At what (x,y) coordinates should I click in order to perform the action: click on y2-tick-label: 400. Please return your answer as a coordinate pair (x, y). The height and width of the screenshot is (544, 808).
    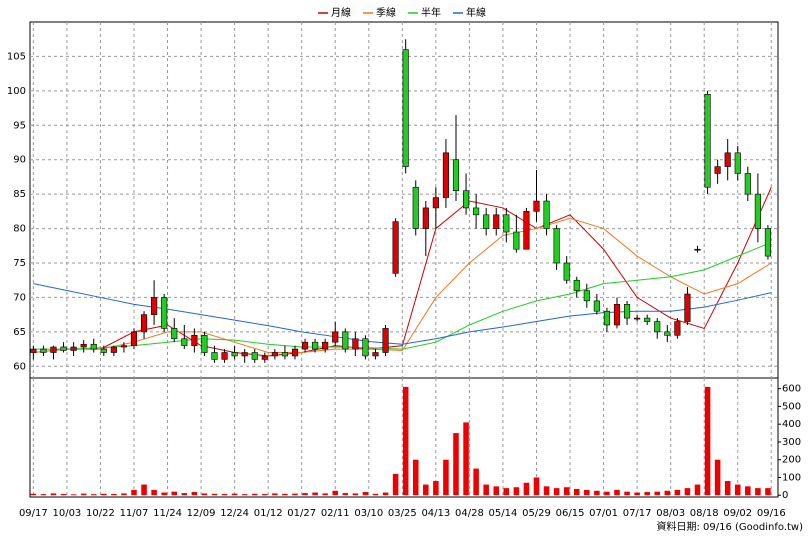
    Looking at the image, I should click on (791, 424).